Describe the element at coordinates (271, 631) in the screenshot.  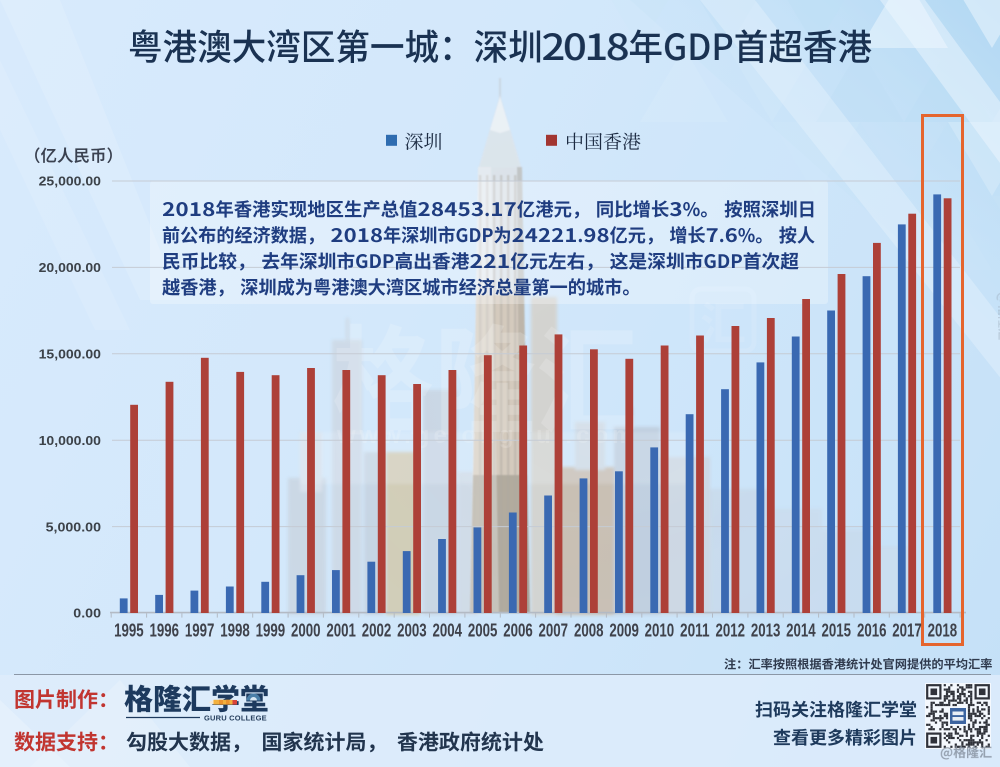
I see `svg-text: 1999` at that location.